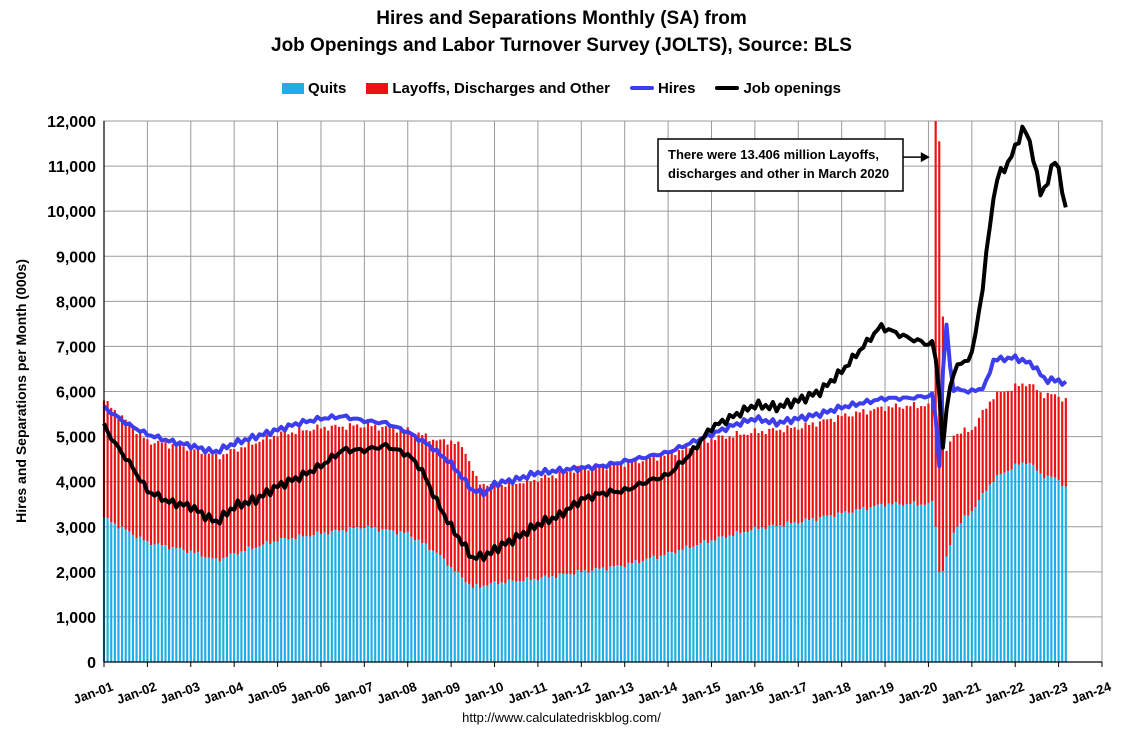 Image resolution: width=1123 pixels, height=736 pixels. Describe the element at coordinates (72, 167) in the screenshot. I see `y-tick-label: 11,000` at that location.